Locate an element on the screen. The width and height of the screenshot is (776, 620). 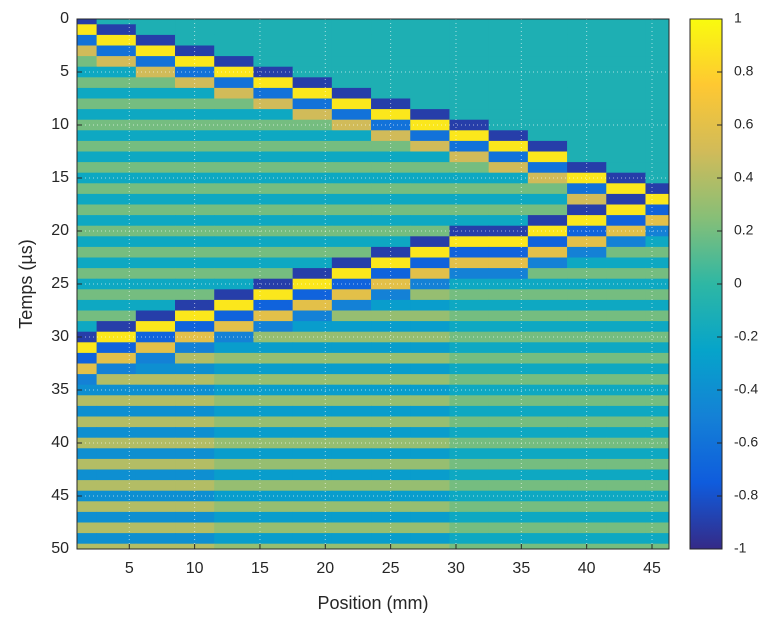
x-tick-label: 30 is located at coordinates (456, 568).